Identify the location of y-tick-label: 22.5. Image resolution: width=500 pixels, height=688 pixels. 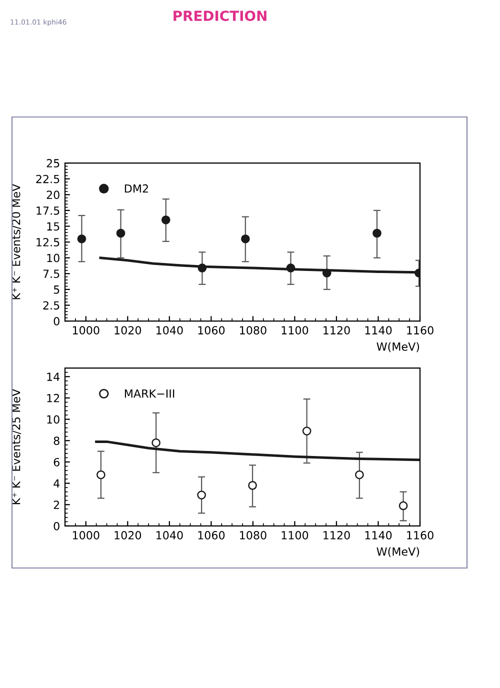
(48, 179).